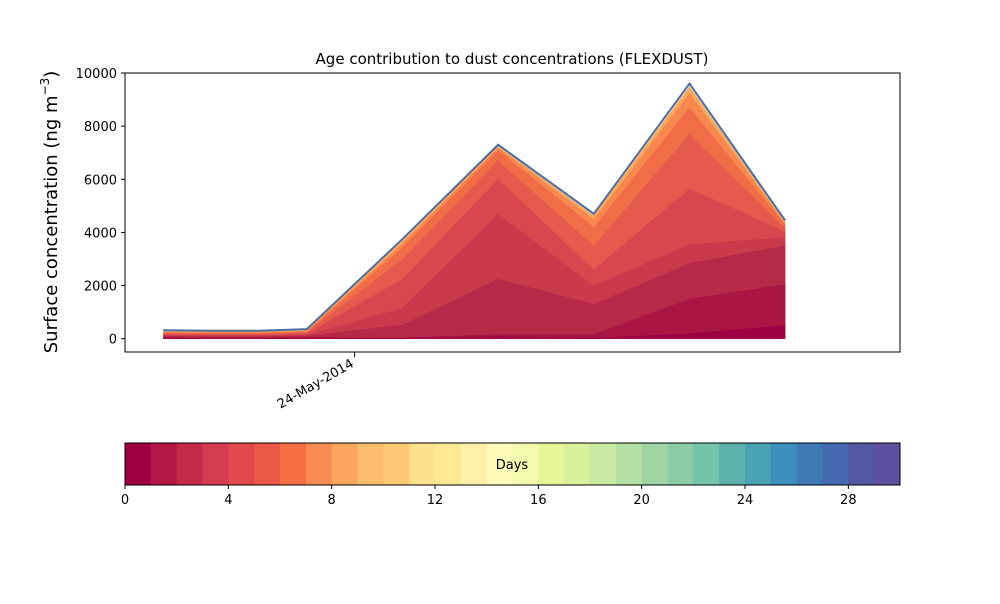 This screenshot has height=604, width=1000. What do you see at coordinates (96, 74) in the screenshot?
I see `y-tick-label: 10000` at bounding box center [96, 74].